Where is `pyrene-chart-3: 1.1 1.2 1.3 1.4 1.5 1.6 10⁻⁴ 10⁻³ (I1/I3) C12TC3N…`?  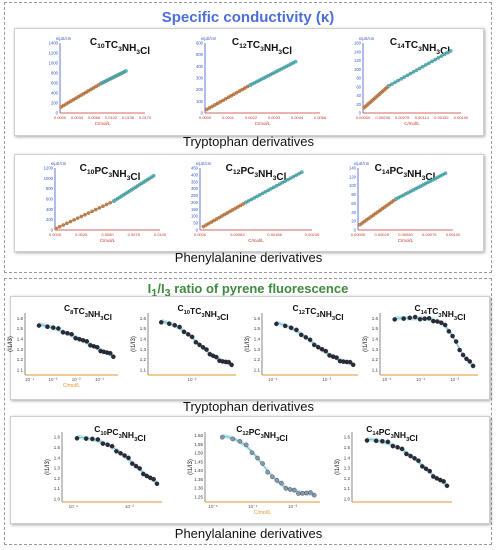
pyrene-chart-3: 1.1 1.2 1.3 1.4 1.5 1.6 10⁻⁴ 10⁻³ (I1/I3) C12TC3N… is located at coordinates (301, 342).